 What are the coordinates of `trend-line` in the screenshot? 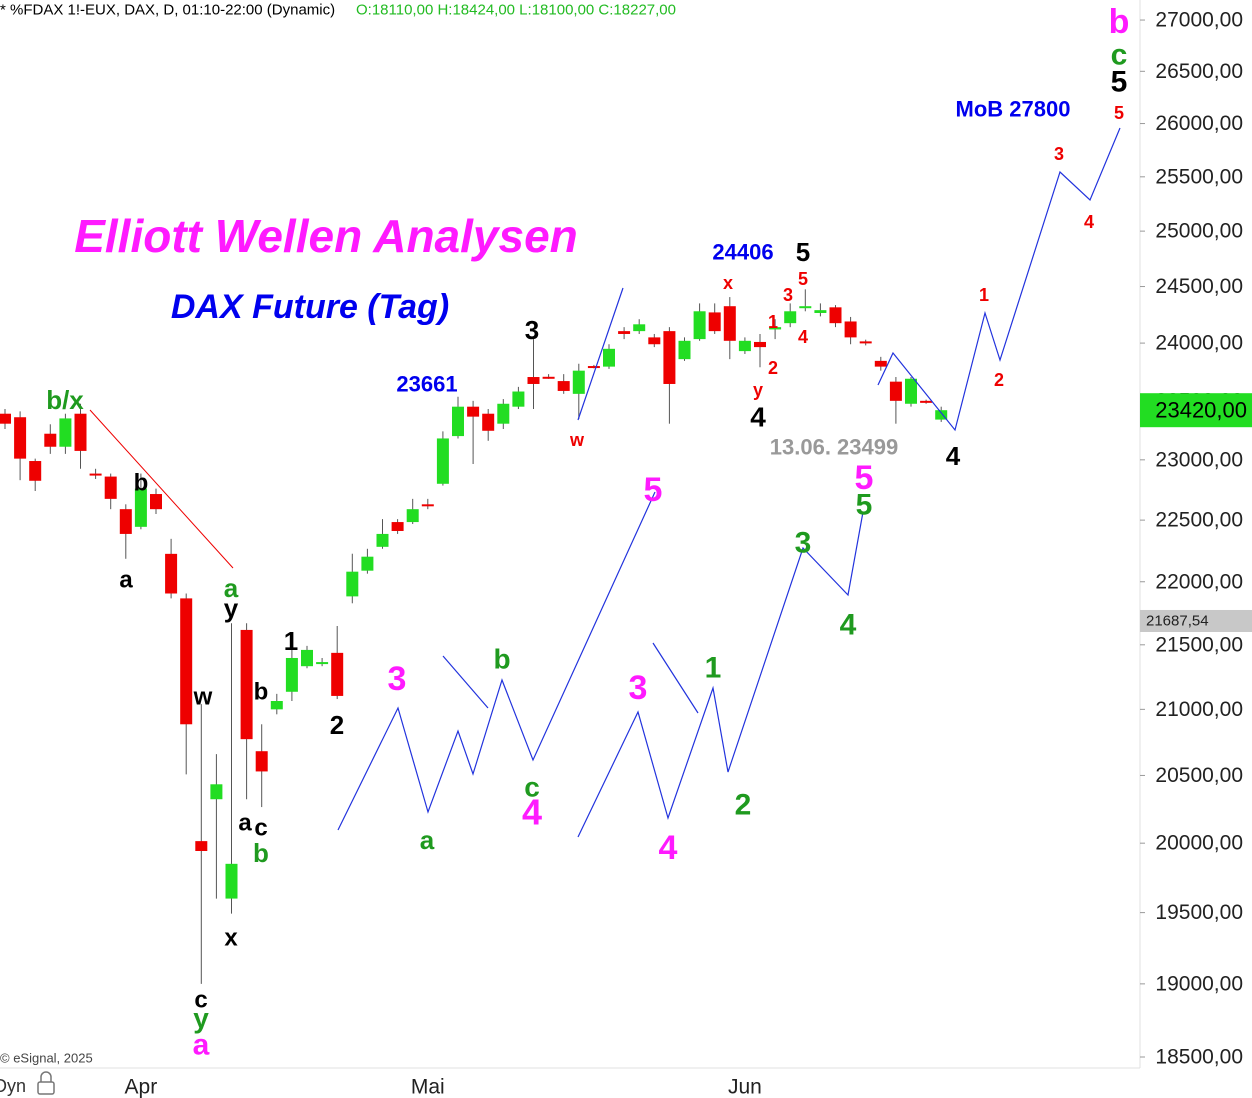 It's located at (161, 489).